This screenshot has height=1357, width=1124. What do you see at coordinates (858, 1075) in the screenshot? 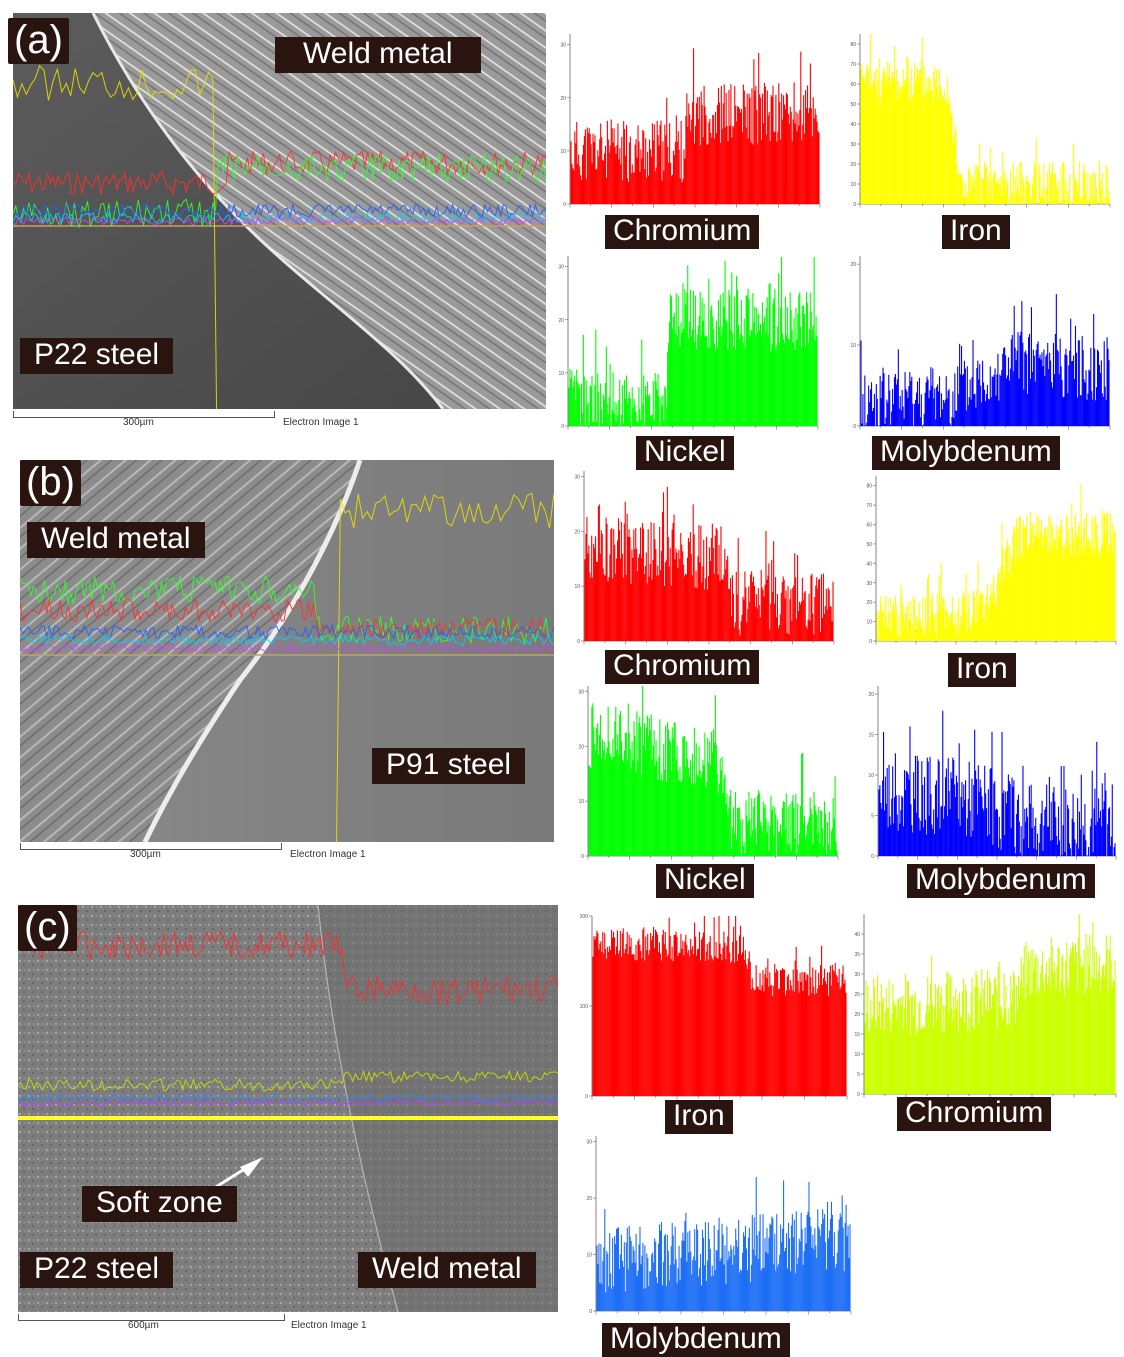
I see `y-tick-label: 5` at bounding box center [858, 1075].